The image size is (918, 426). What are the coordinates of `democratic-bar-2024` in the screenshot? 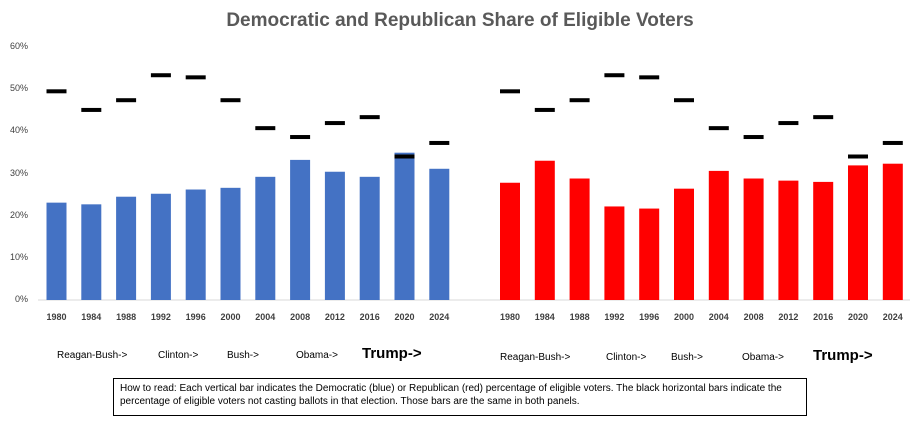 It's located at (439, 234).